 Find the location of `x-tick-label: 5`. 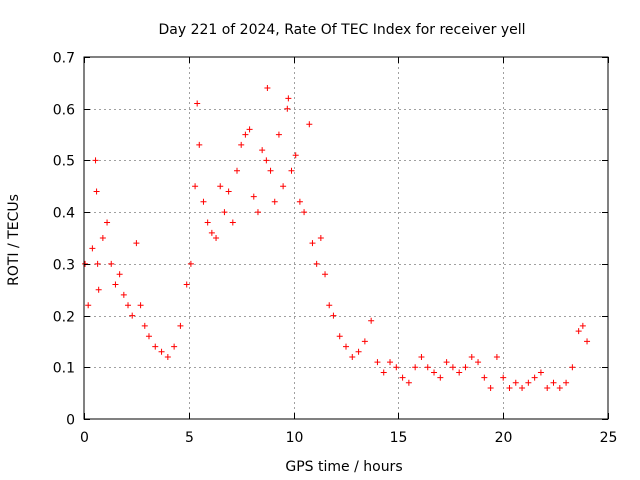

x-tick-label: 5 is located at coordinates (189, 438).